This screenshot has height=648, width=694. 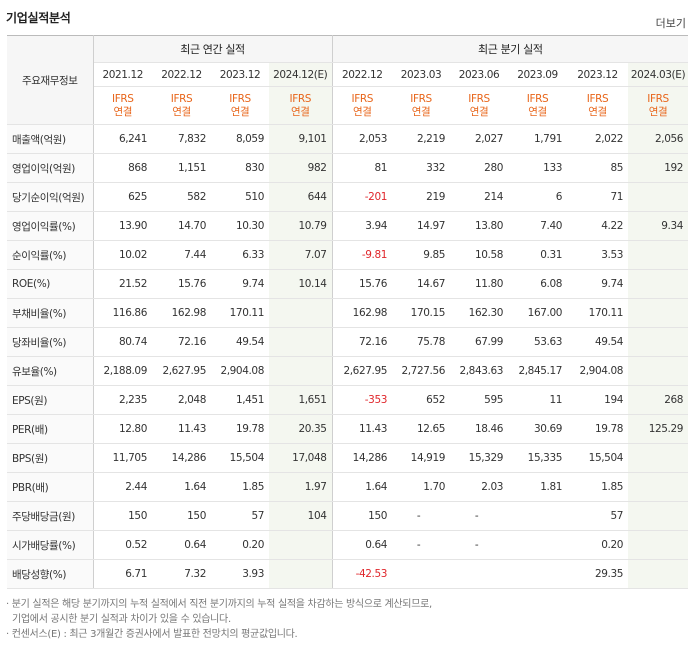 I want to click on row-label: 부채비율(%), so click(x=50, y=313).